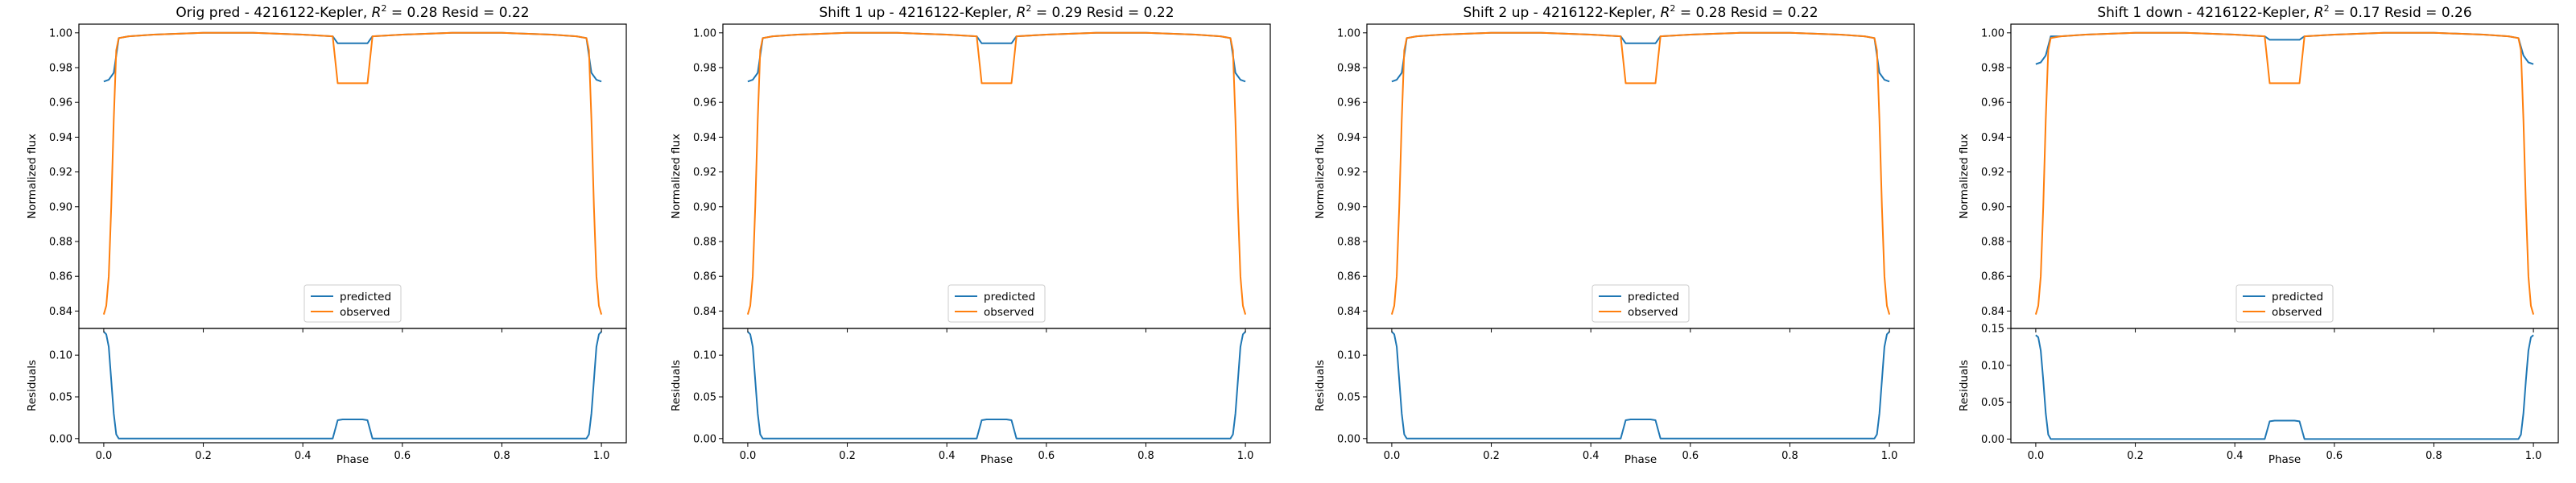 This screenshot has height=483, width=2576. I want to click on chart-title-prefix: Orig pred - 4216122-Kepler,, so click(273, 13).